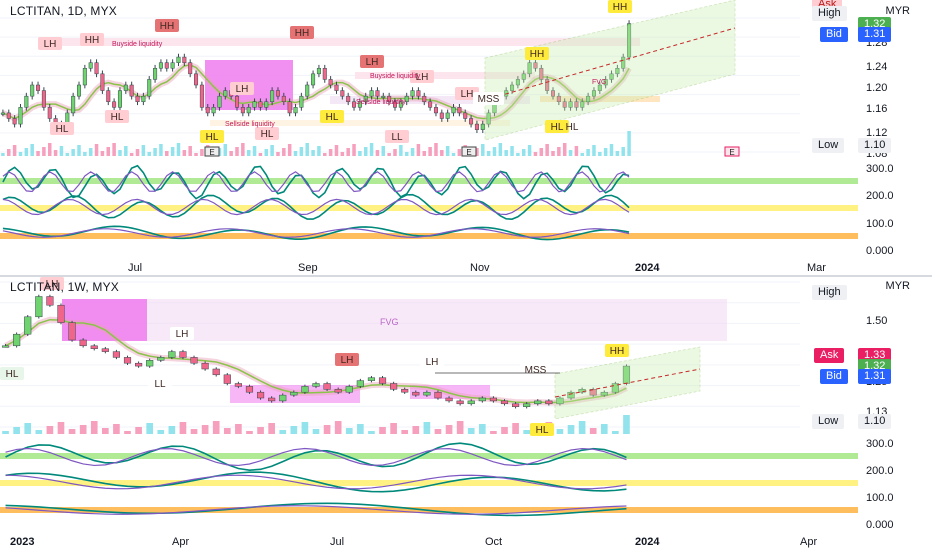 This screenshot has width=932, height=550. Describe the element at coordinates (466, 276) in the screenshot. I see `pane-divider` at that location.